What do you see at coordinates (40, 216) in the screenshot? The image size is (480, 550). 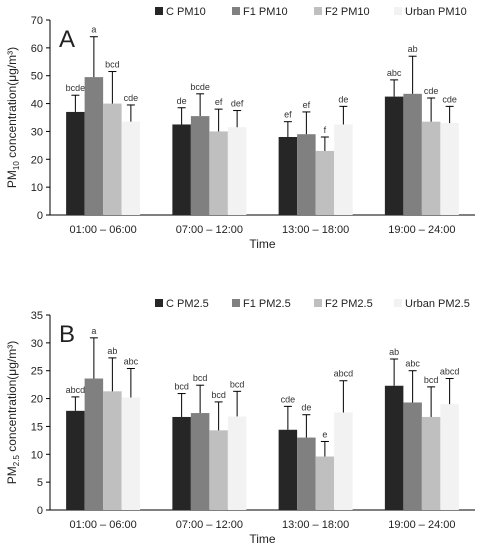 I see `y-tick-label: 0` at bounding box center [40, 216].